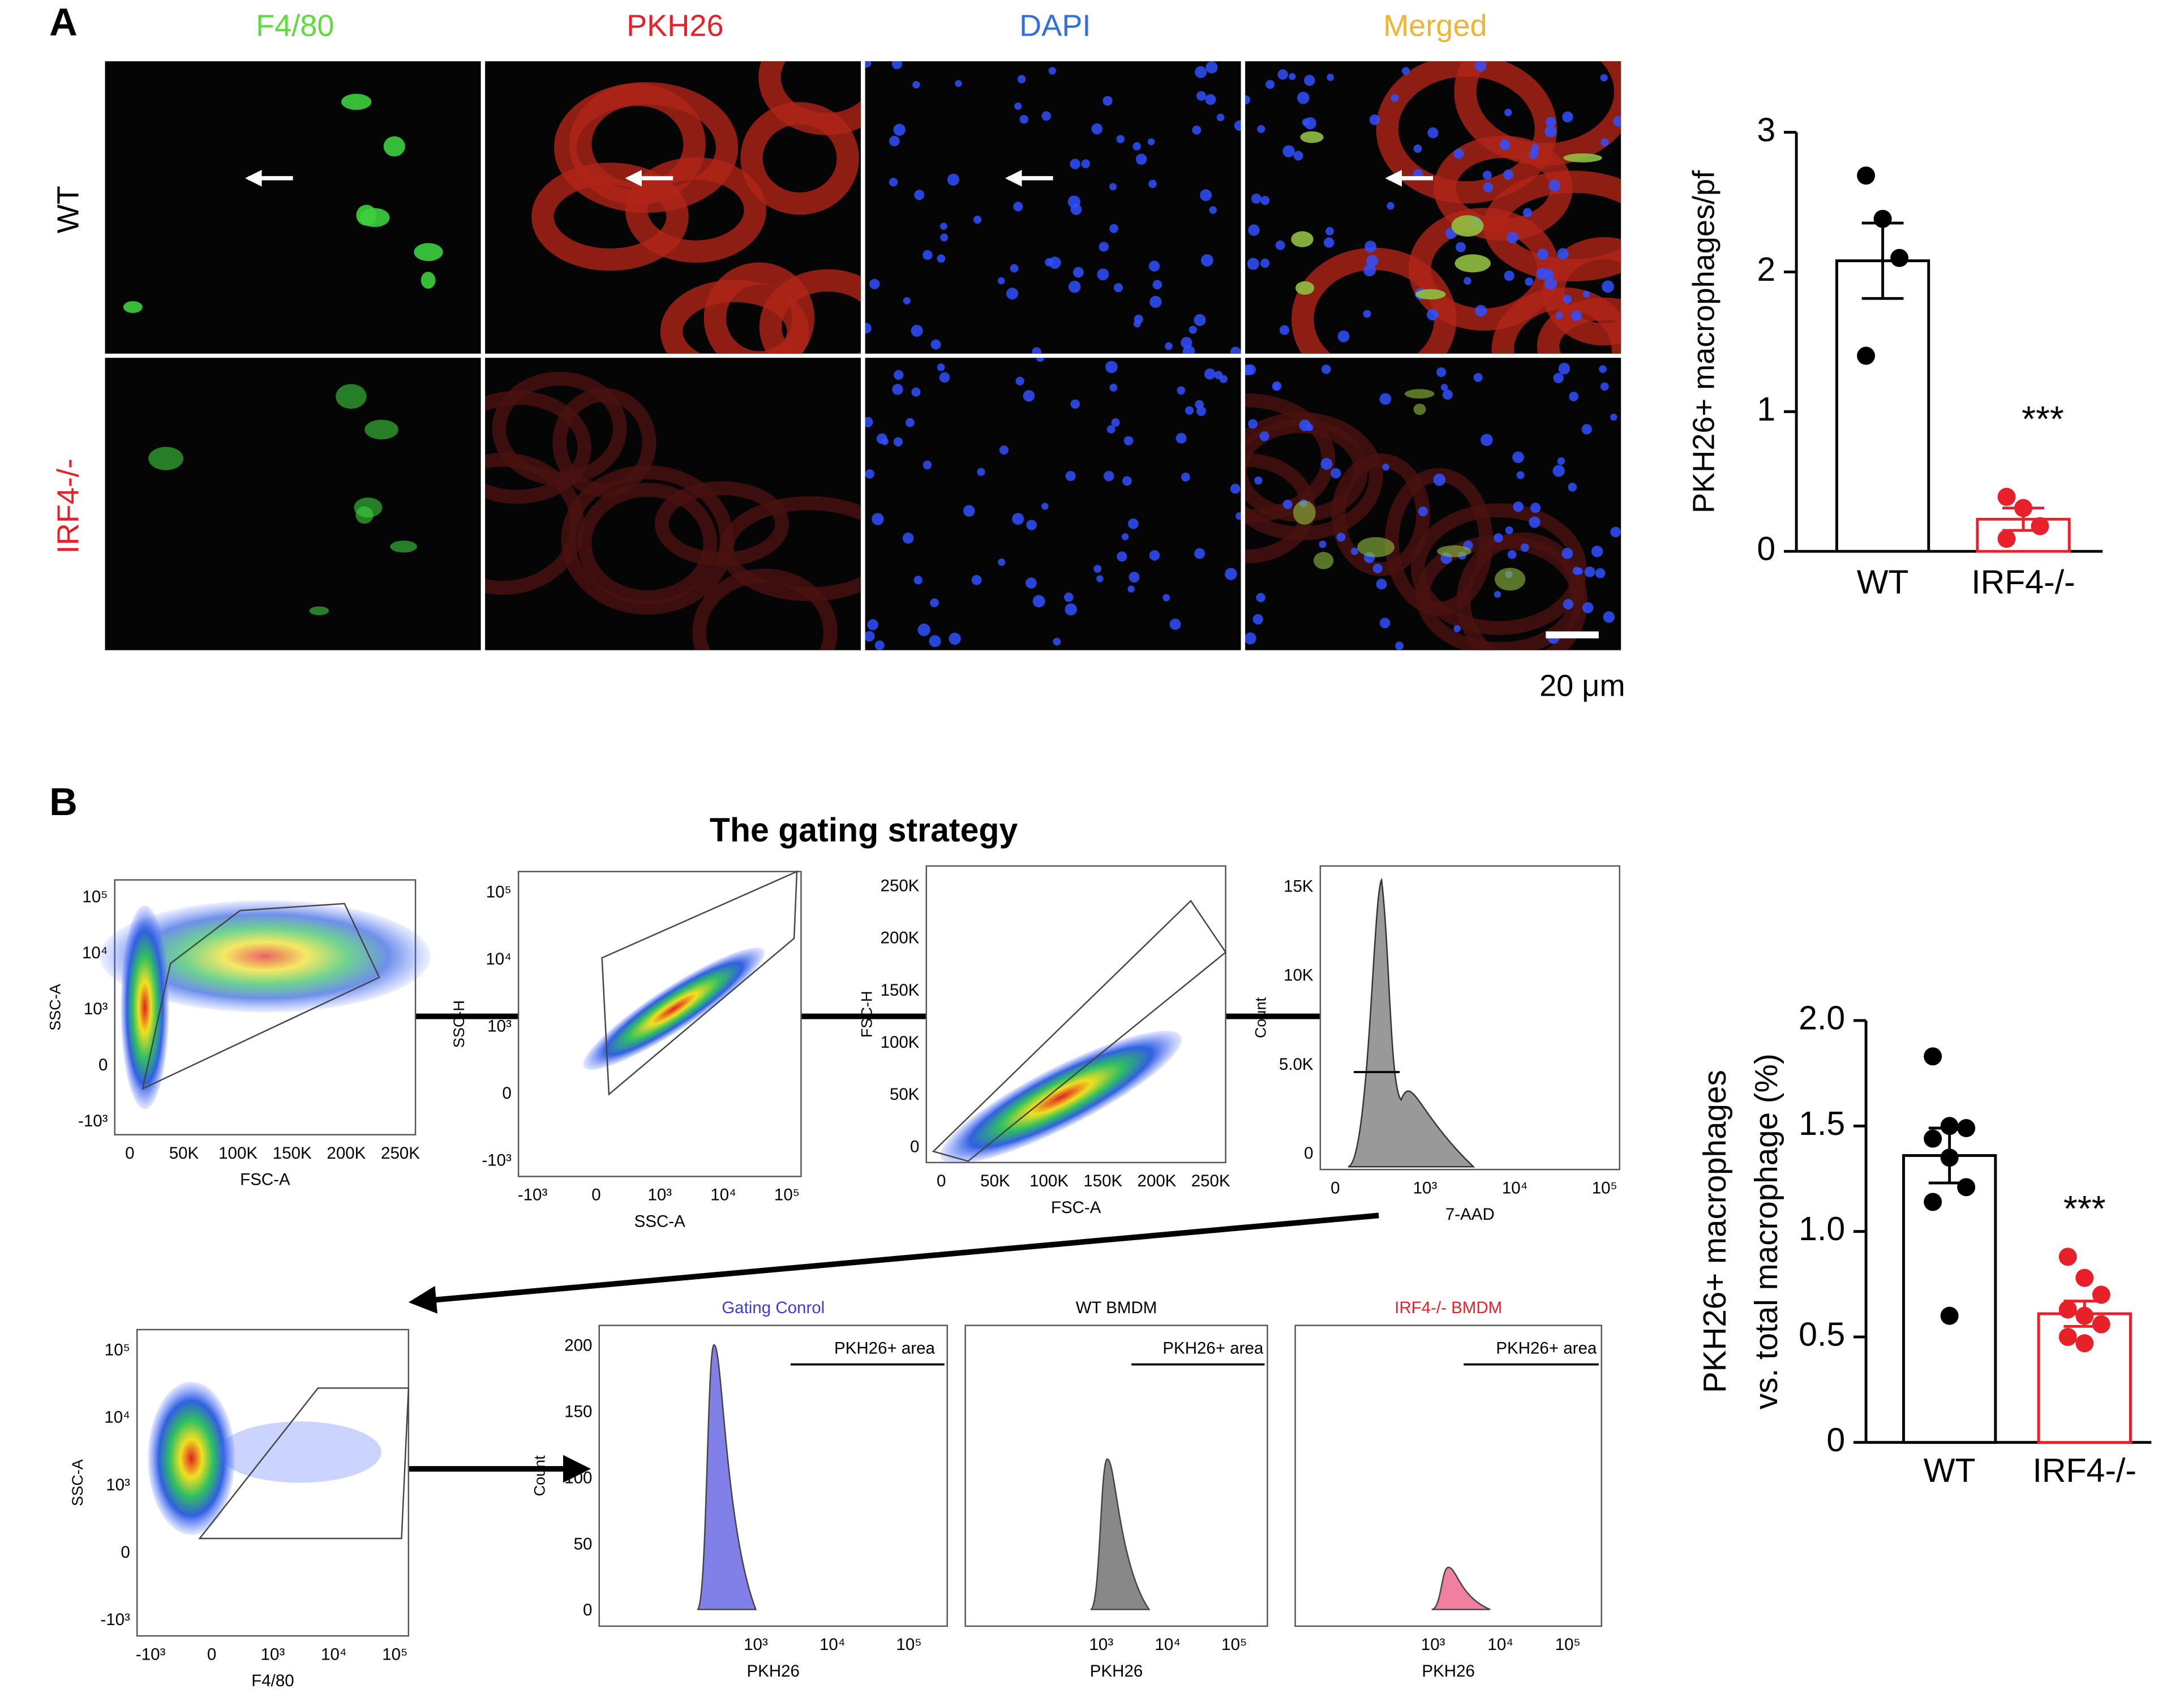 The width and height of the screenshot is (2184, 1693). What do you see at coordinates (239, 1509) in the screenshot?
I see `flow-plot: -10³ 0 10³ 10⁴ 10⁵ F4/80 -10³ 0 10³ 10⁴ 10⁵ SSC-A` at bounding box center [239, 1509].